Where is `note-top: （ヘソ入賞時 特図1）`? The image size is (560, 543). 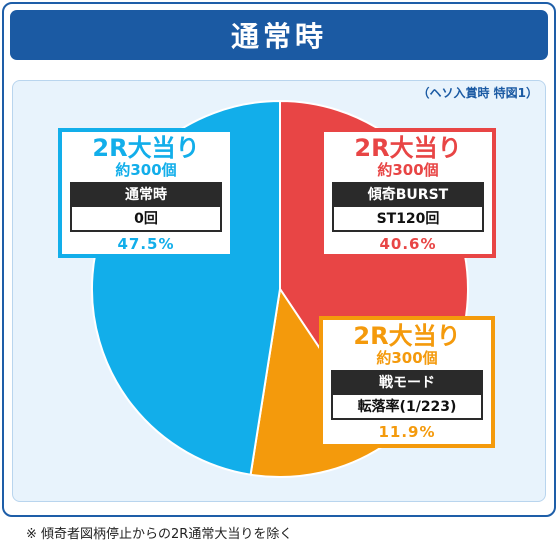
note-top: （ヘソ入賞時 特図1） is located at coordinates (477, 93).